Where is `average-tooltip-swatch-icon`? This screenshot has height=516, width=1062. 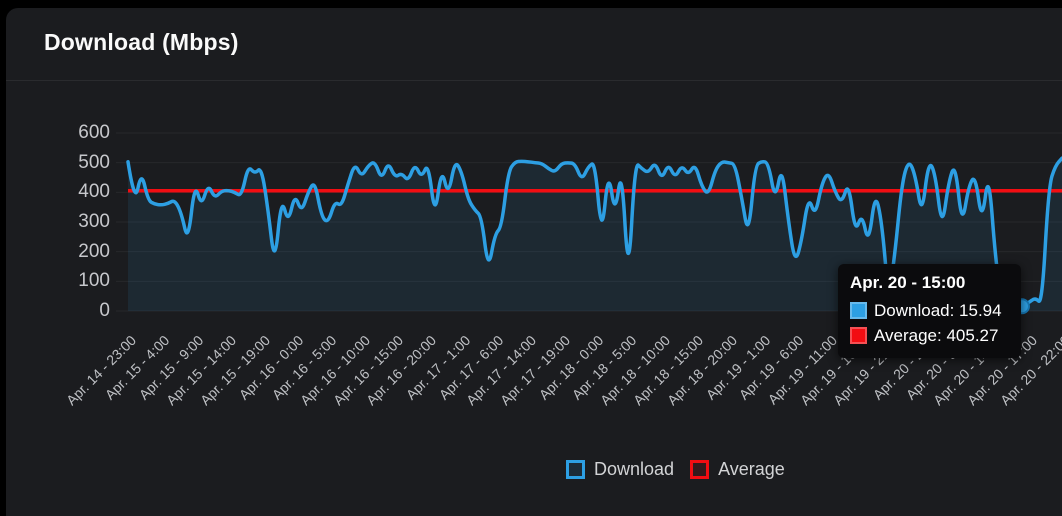 average-tooltip-swatch-icon is located at coordinates (858, 335).